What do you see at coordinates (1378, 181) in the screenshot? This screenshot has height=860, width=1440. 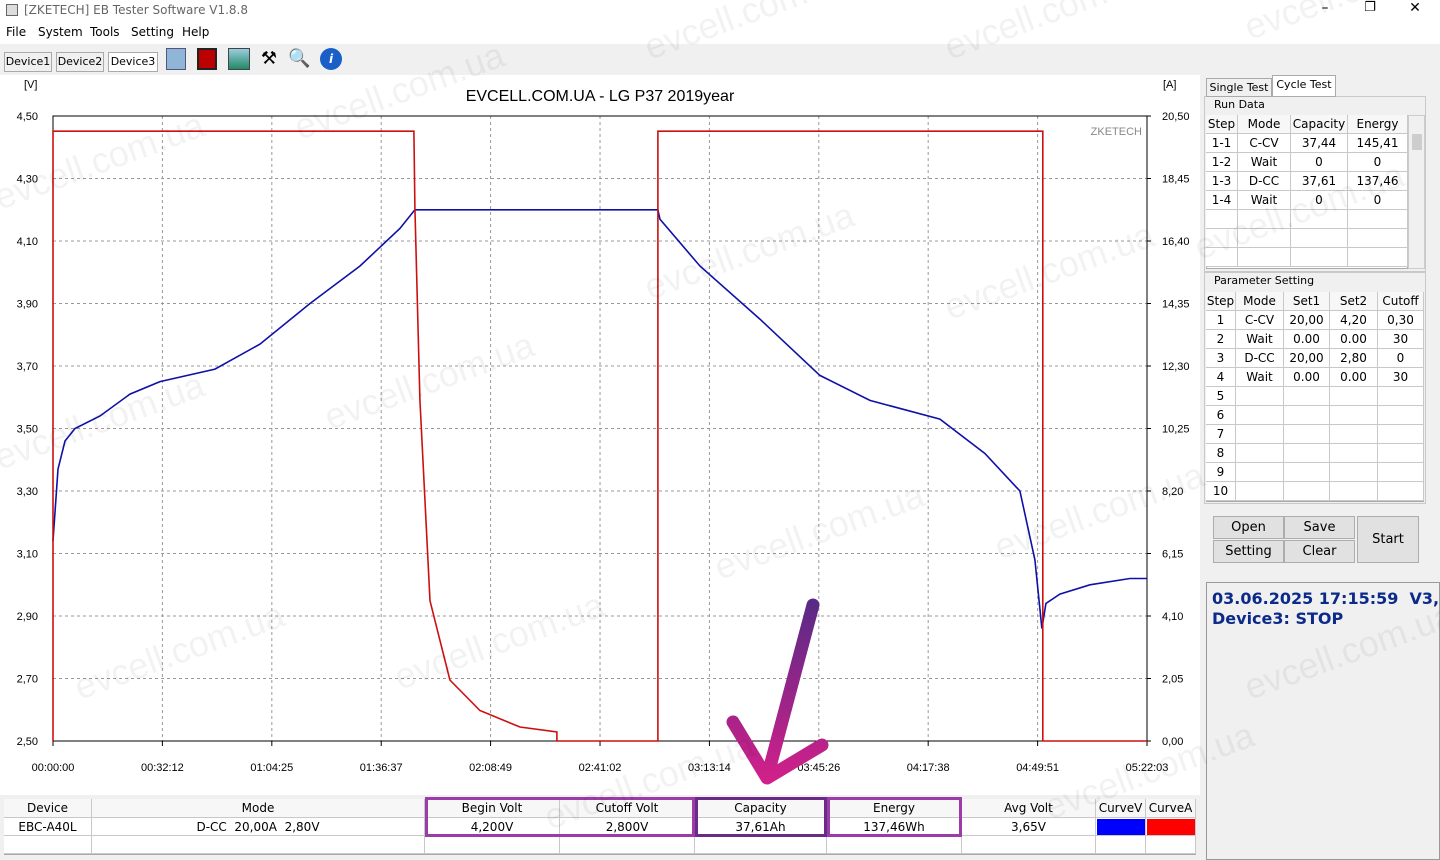 I see `table-cell: 137,46` at bounding box center [1378, 181].